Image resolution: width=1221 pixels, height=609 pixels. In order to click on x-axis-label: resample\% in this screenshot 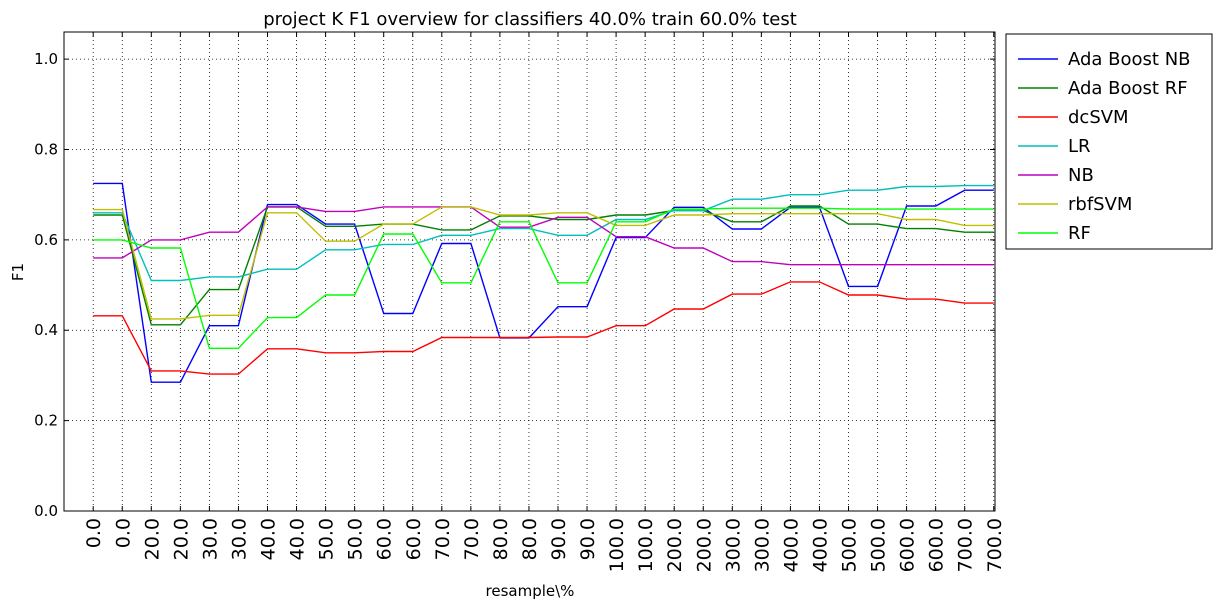, I will do `click(530, 591)`.